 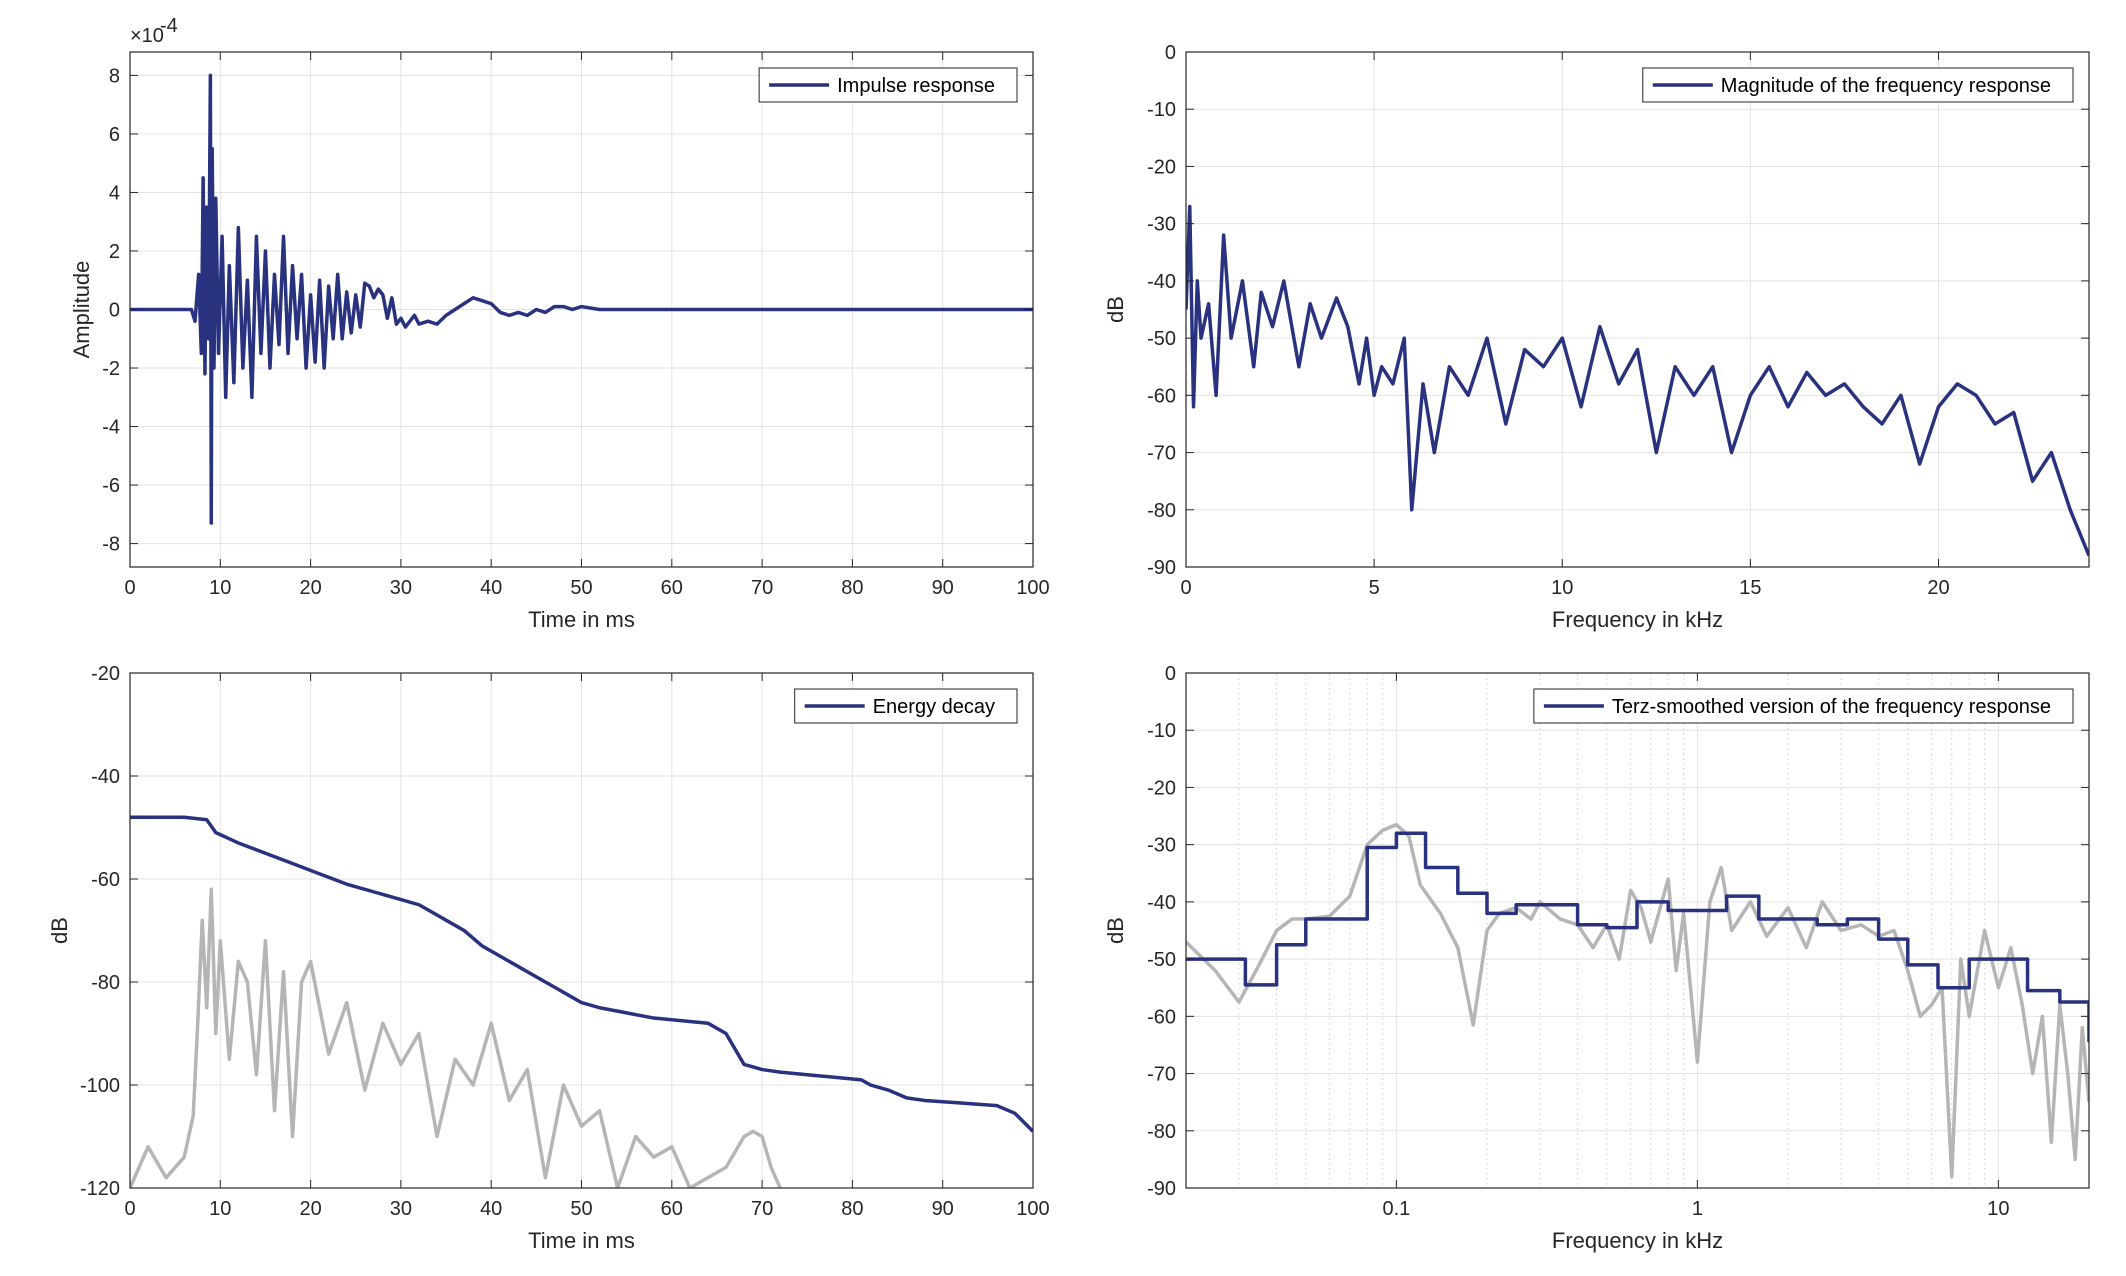 I want to click on exponent-label: ×10, so click(x=147, y=36).